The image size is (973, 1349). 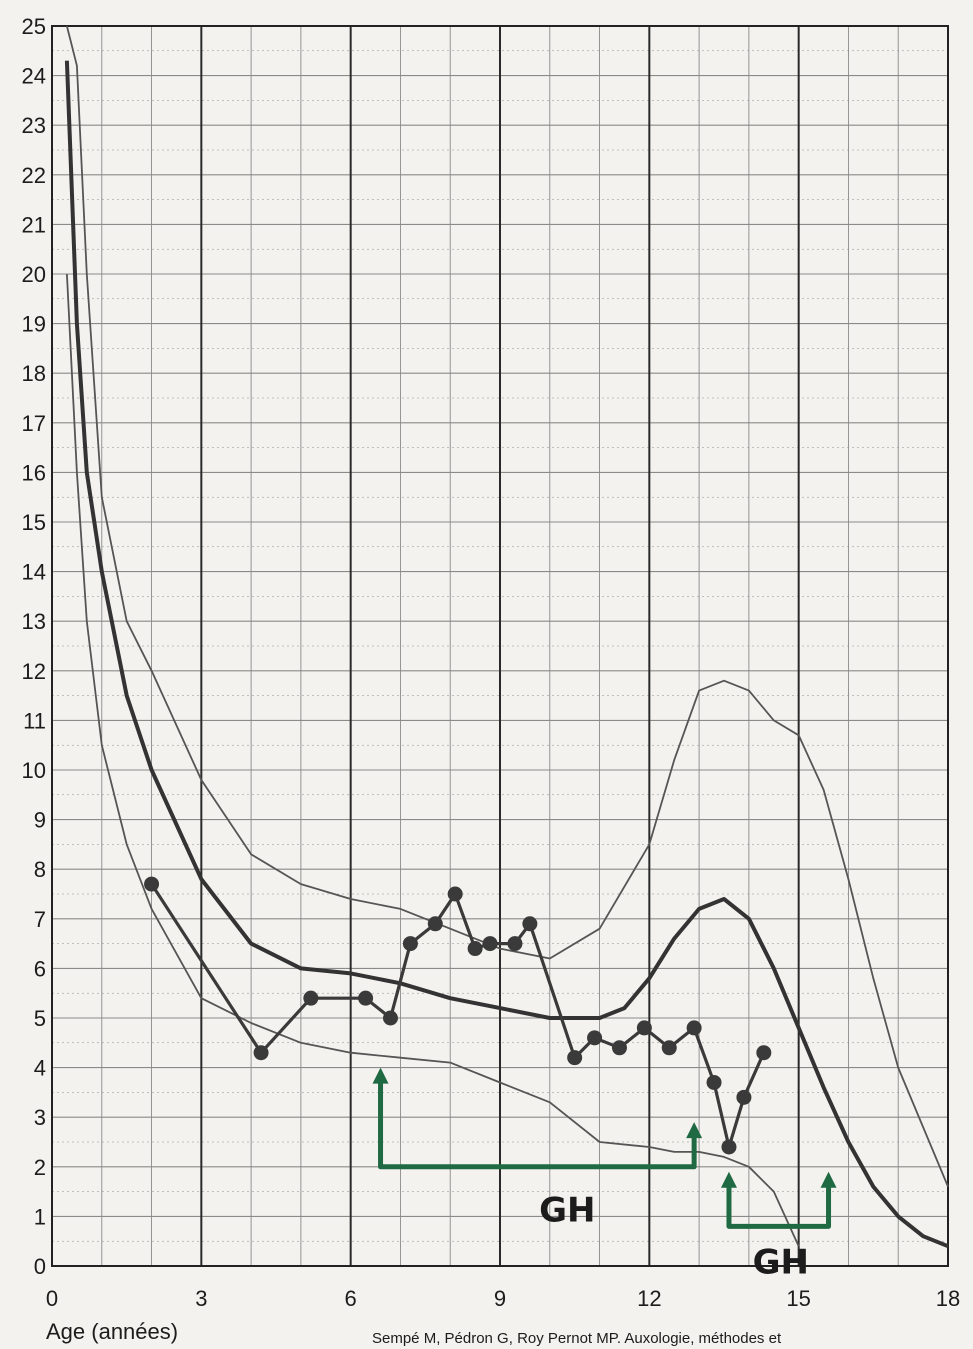 What do you see at coordinates (34, 472) in the screenshot?
I see `y-tick-label: 16` at bounding box center [34, 472].